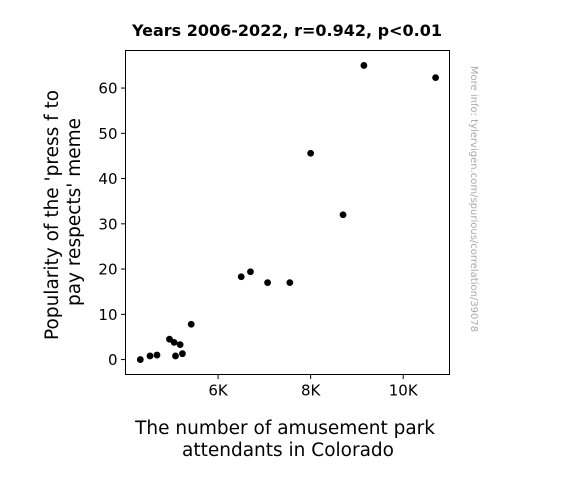 This screenshot has width=575, height=500. I want to click on y-tick-label: 20, so click(107, 270).